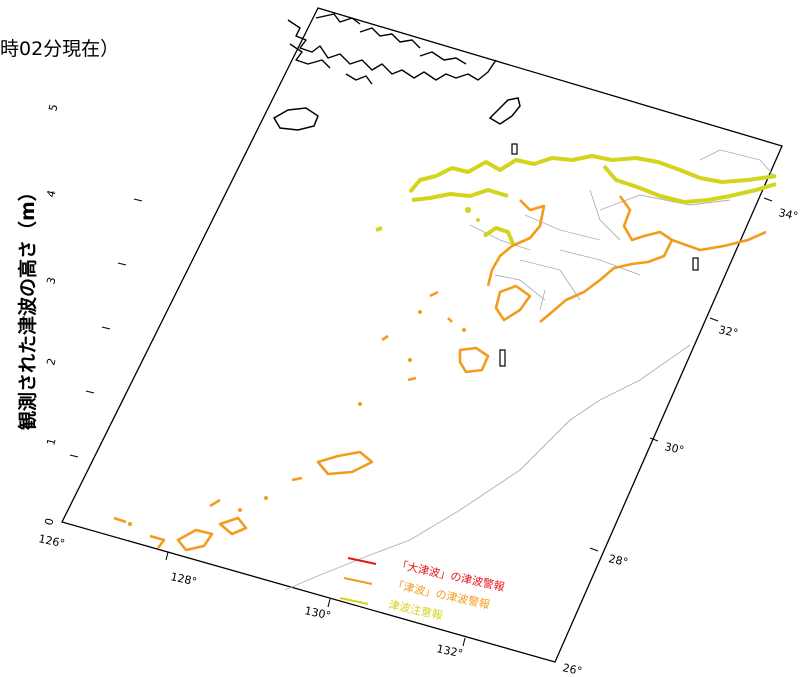 The image size is (806, 677). I want to click on jeju-island, so click(295, 119).